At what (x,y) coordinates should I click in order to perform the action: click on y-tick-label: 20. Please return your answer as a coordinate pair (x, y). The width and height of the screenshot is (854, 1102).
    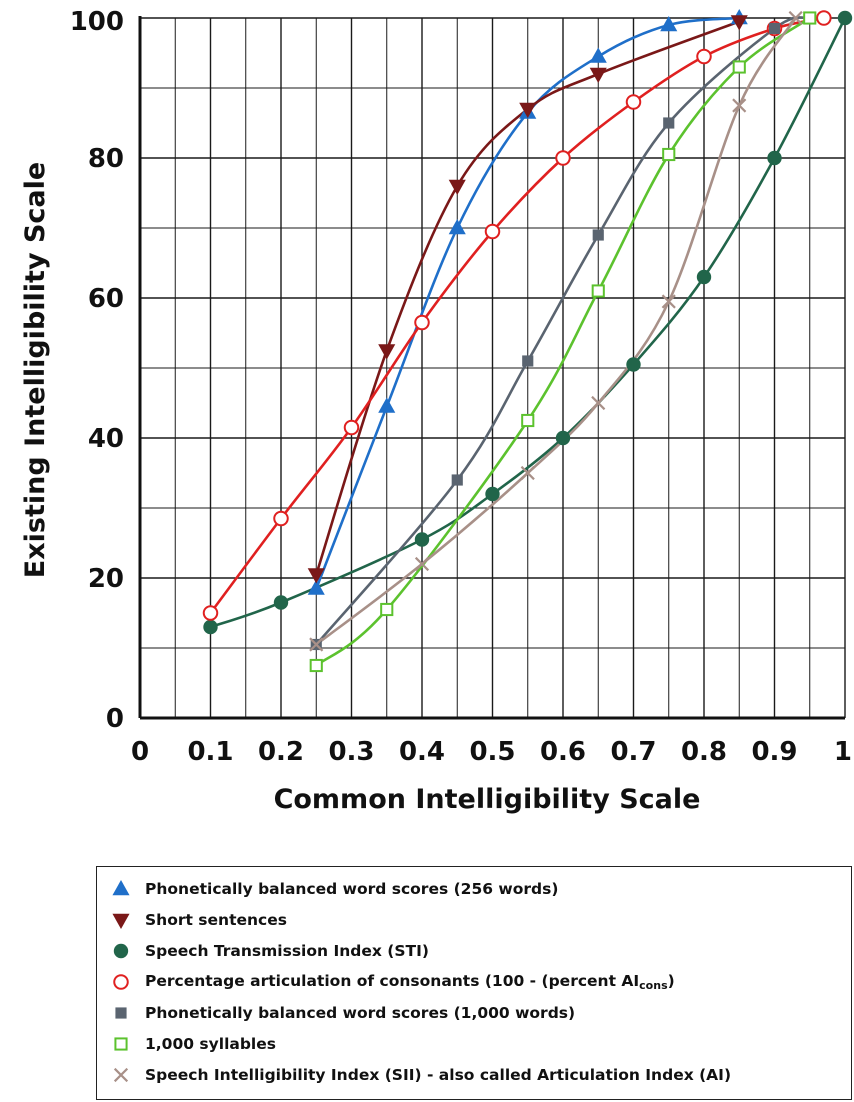
    Looking at the image, I should click on (106, 579).